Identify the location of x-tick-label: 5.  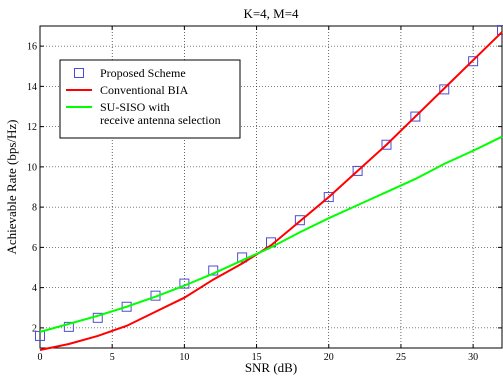
(112, 357).